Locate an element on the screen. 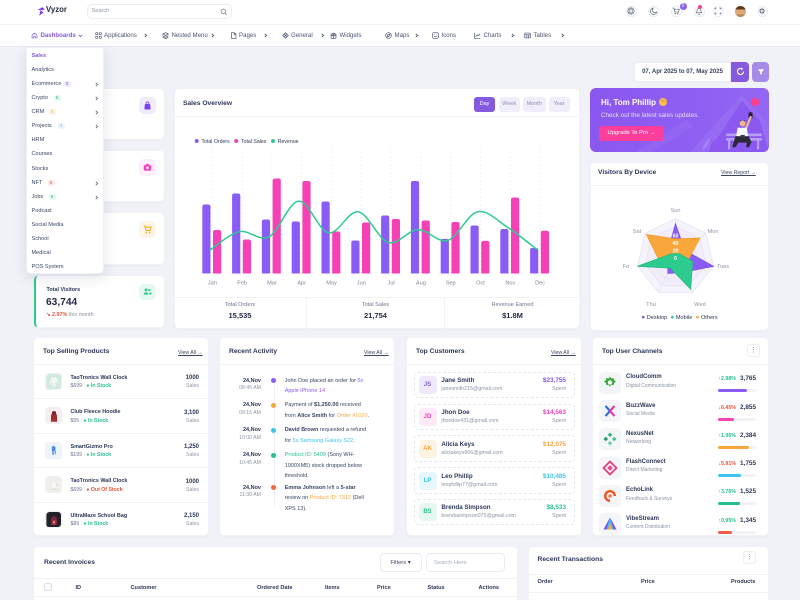  svg-text: Dec is located at coordinates (540, 284).